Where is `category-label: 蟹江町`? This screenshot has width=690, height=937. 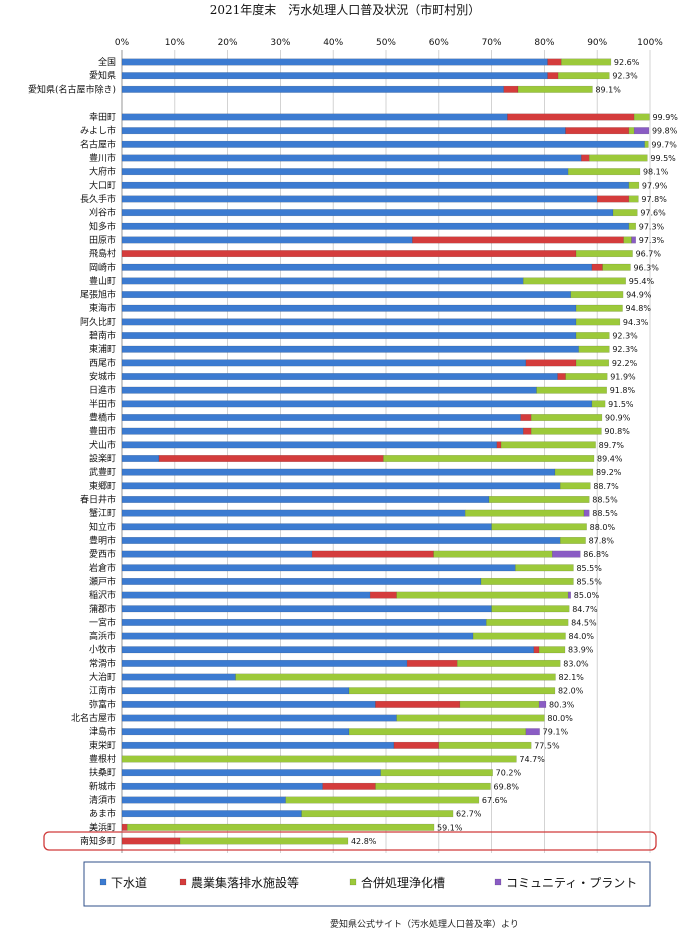
category-label: 蟹江町 is located at coordinates (102, 513).